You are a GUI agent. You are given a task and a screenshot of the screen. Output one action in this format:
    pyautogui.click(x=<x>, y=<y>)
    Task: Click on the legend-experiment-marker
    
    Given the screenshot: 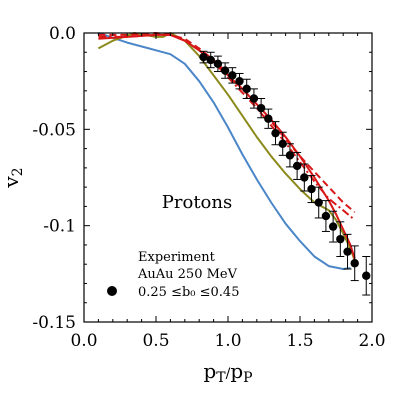 What is the action you would take?
    pyautogui.click(x=112, y=291)
    